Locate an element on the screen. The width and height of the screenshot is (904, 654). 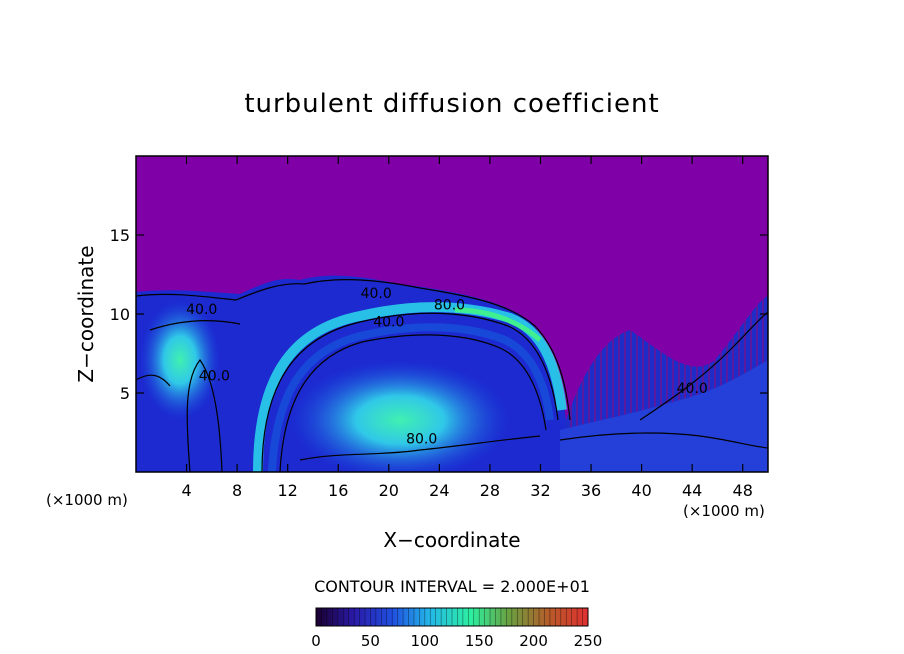
right-low-field is located at coordinates (664, 416).